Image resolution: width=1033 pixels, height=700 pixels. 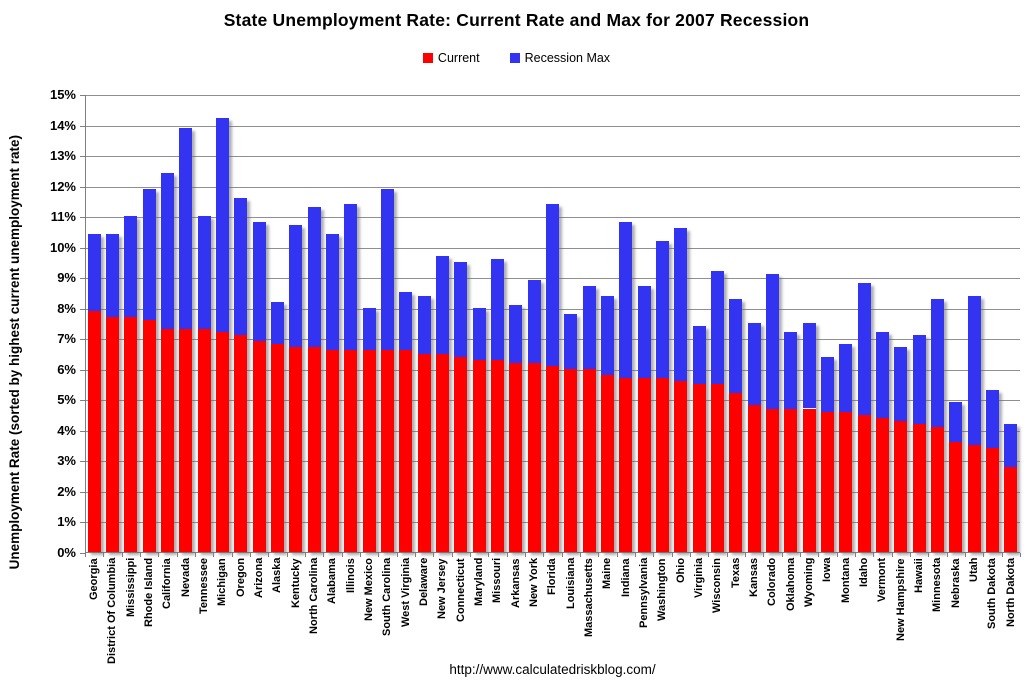 I want to click on x-label-slot: Indiana, so click(x=626, y=628).